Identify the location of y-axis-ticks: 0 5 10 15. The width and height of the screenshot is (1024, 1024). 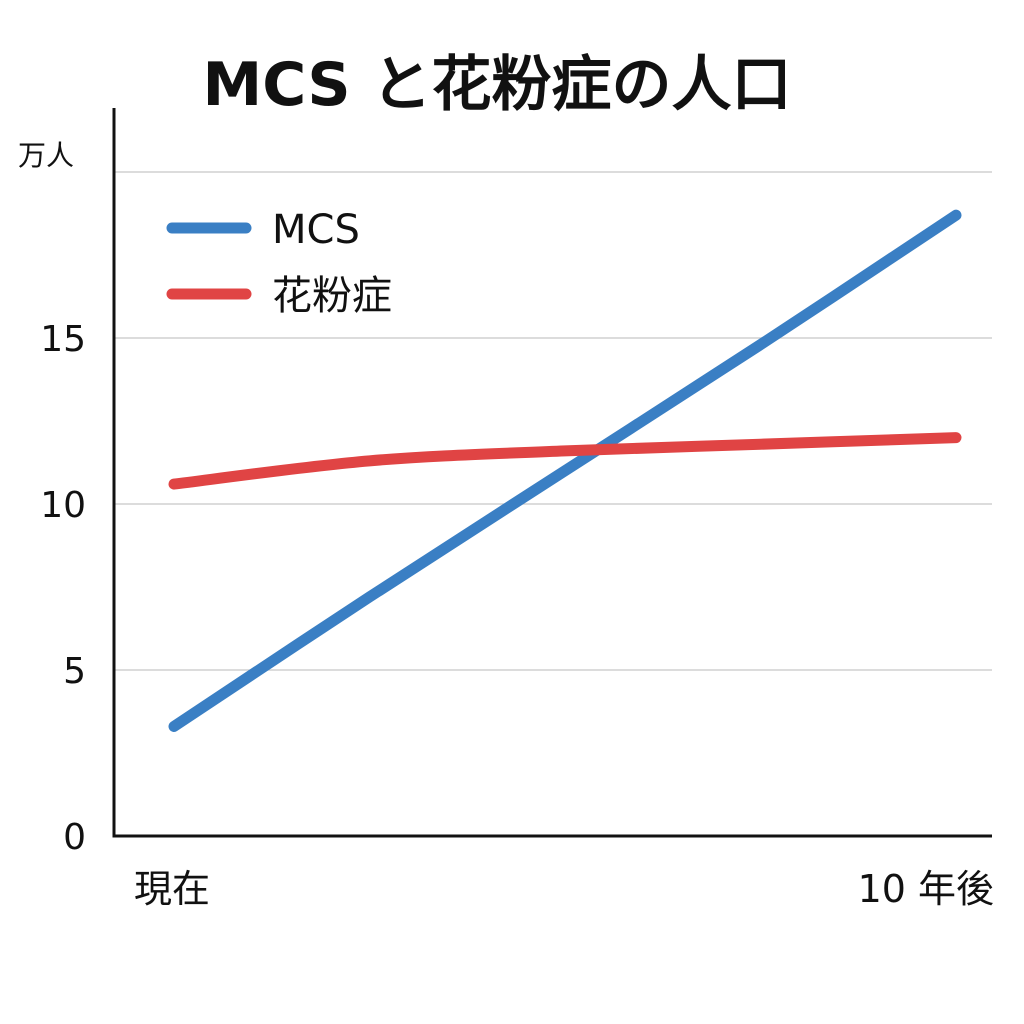
(63, 588).